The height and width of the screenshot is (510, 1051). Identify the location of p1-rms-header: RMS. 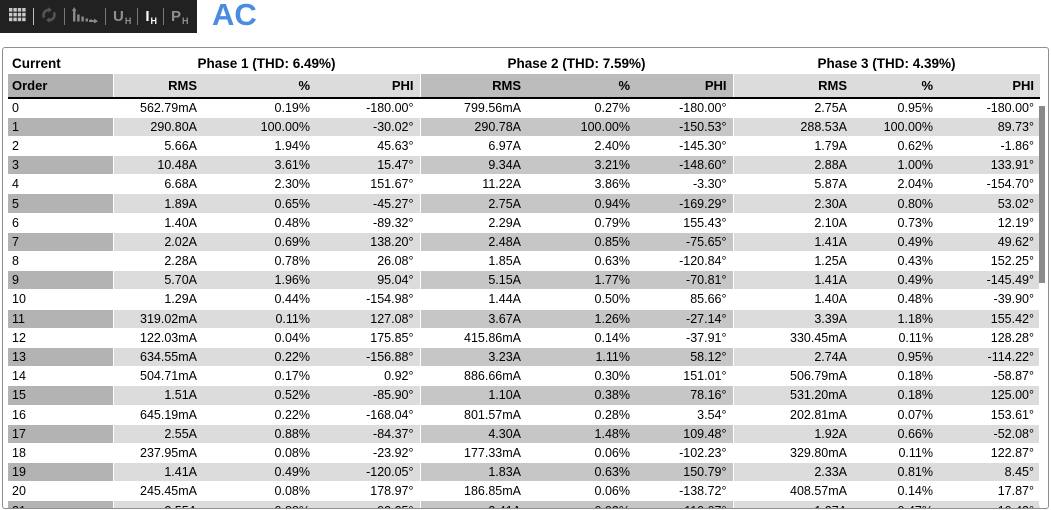
(158, 86).